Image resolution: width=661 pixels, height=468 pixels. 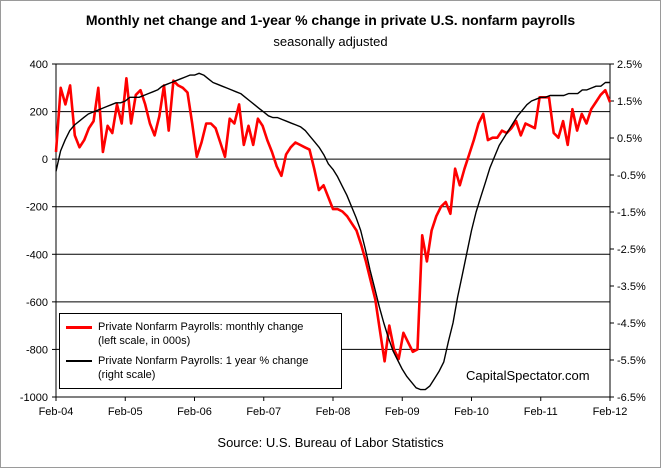 What do you see at coordinates (37, 255) in the screenshot?
I see `left-axis-tick-label: -400` at bounding box center [37, 255].